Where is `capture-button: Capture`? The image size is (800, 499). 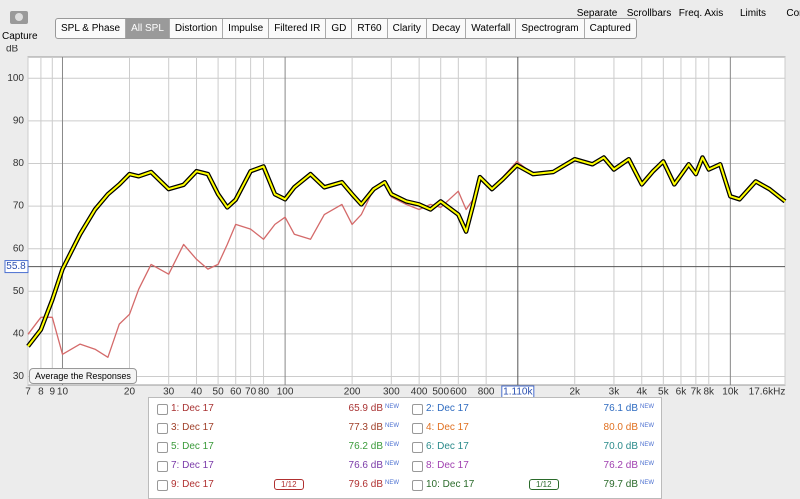 capture-button: Capture is located at coordinates (20, 24).